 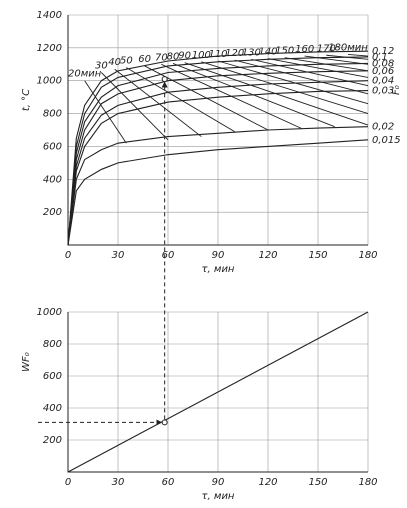 What do you see at coordinates (173, 56) in the screenshot?
I see `isochrone-label: 80` at bounding box center [173, 56].